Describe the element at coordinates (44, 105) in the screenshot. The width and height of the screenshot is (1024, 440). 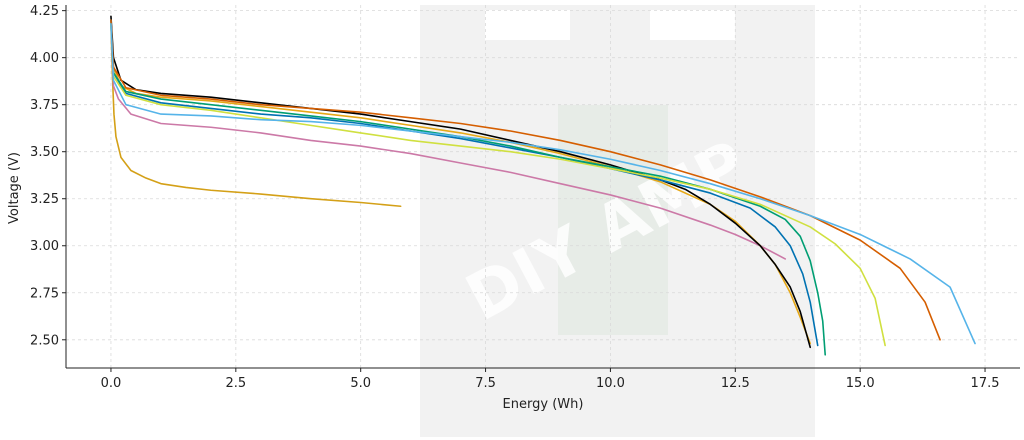
I see `y-tick-label: 3.75` at that location.